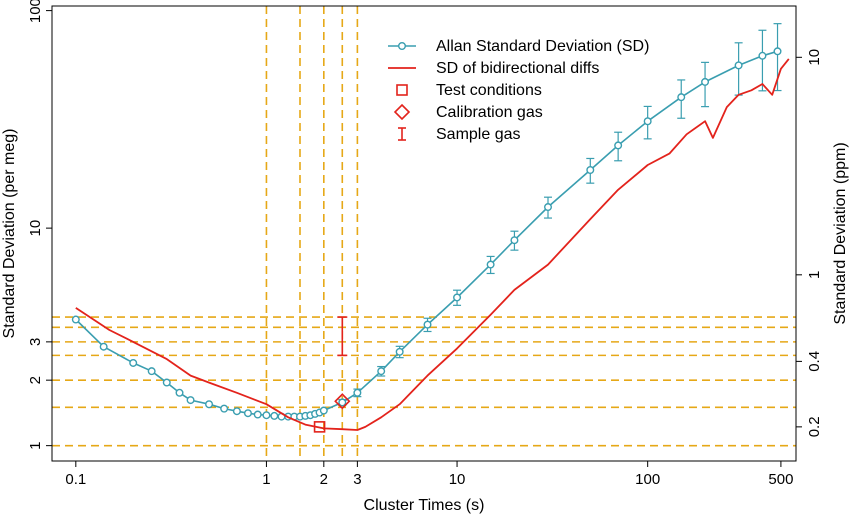 The width and height of the screenshot is (850, 515). Describe the element at coordinates (840, 233) in the screenshot. I see `y2-axis-title: Standard Deviation (ppm)` at that location.